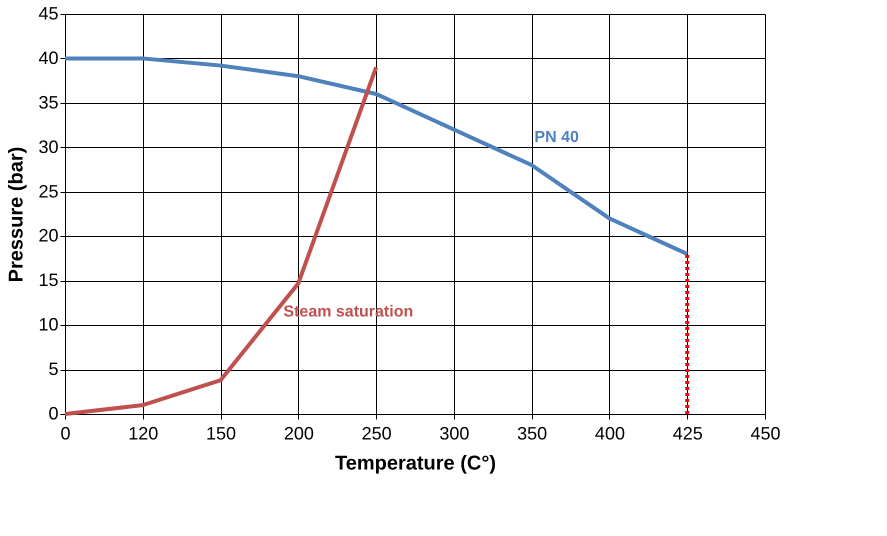 Image resolution: width=887 pixels, height=536 pixels. Describe the element at coordinates (48, 191) in the screenshot. I see `y-tick-label: 25` at that location.